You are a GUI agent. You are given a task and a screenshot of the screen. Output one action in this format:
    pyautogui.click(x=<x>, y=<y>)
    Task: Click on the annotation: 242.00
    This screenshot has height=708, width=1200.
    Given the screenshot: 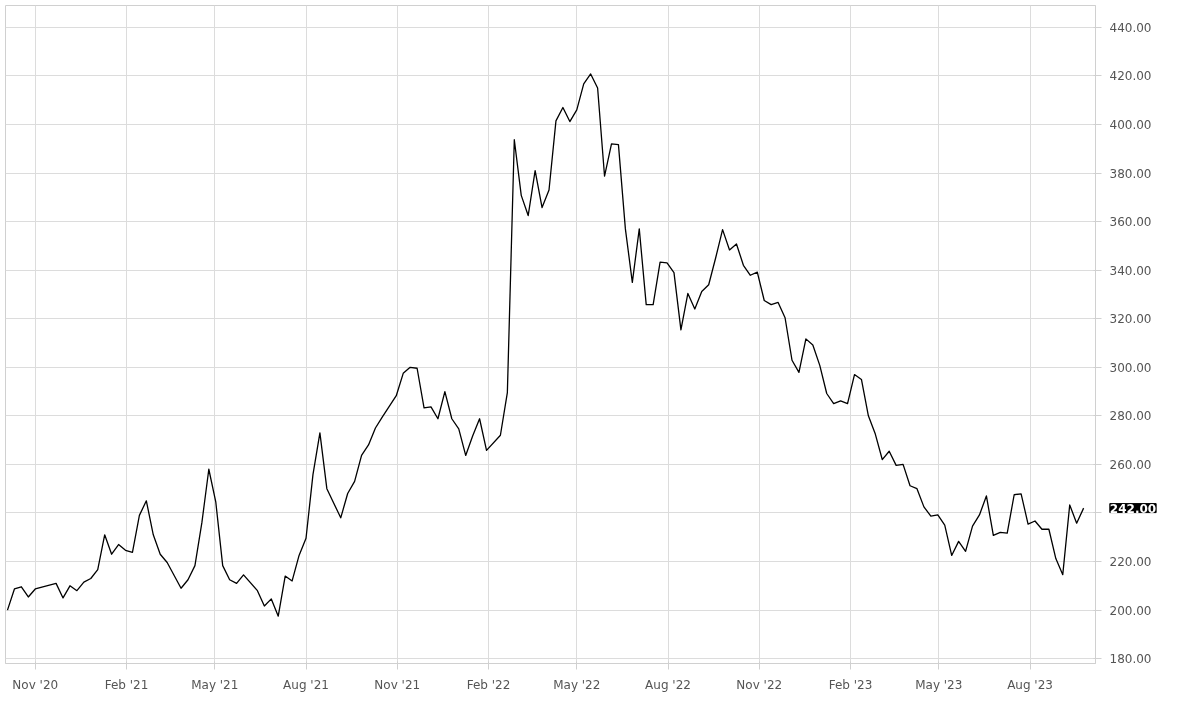 What is the action you would take?
    pyautogui.click(x=1133, y=508)
    